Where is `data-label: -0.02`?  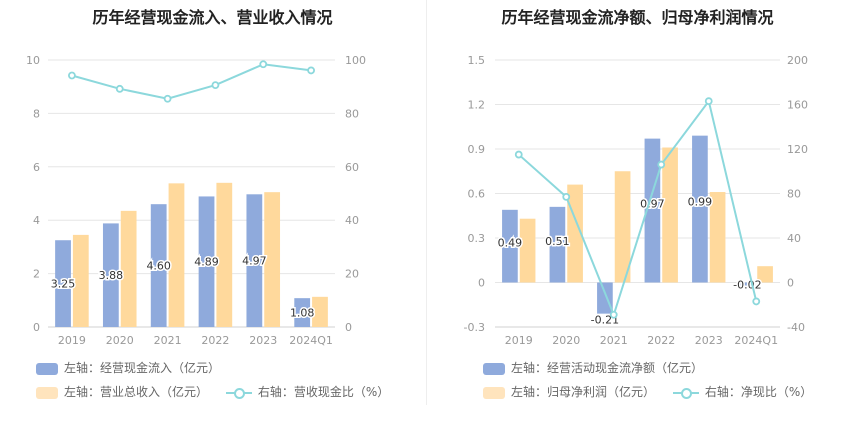 data-label: -0.02 is located at coordinates (747, 285).